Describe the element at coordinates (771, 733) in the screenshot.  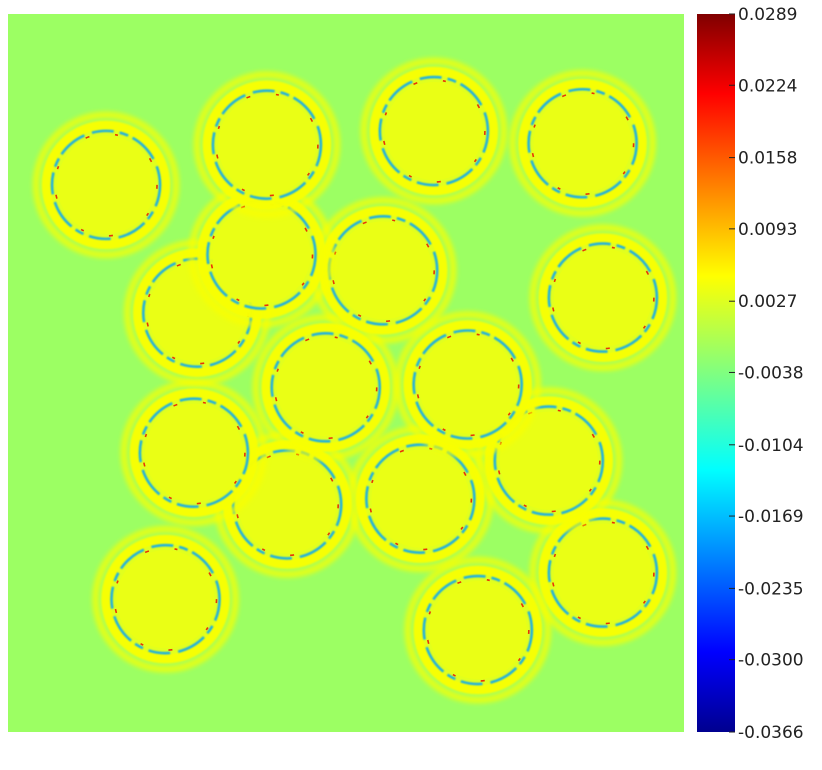
I see `colorbar-tick-label: -0.0366` at that location.